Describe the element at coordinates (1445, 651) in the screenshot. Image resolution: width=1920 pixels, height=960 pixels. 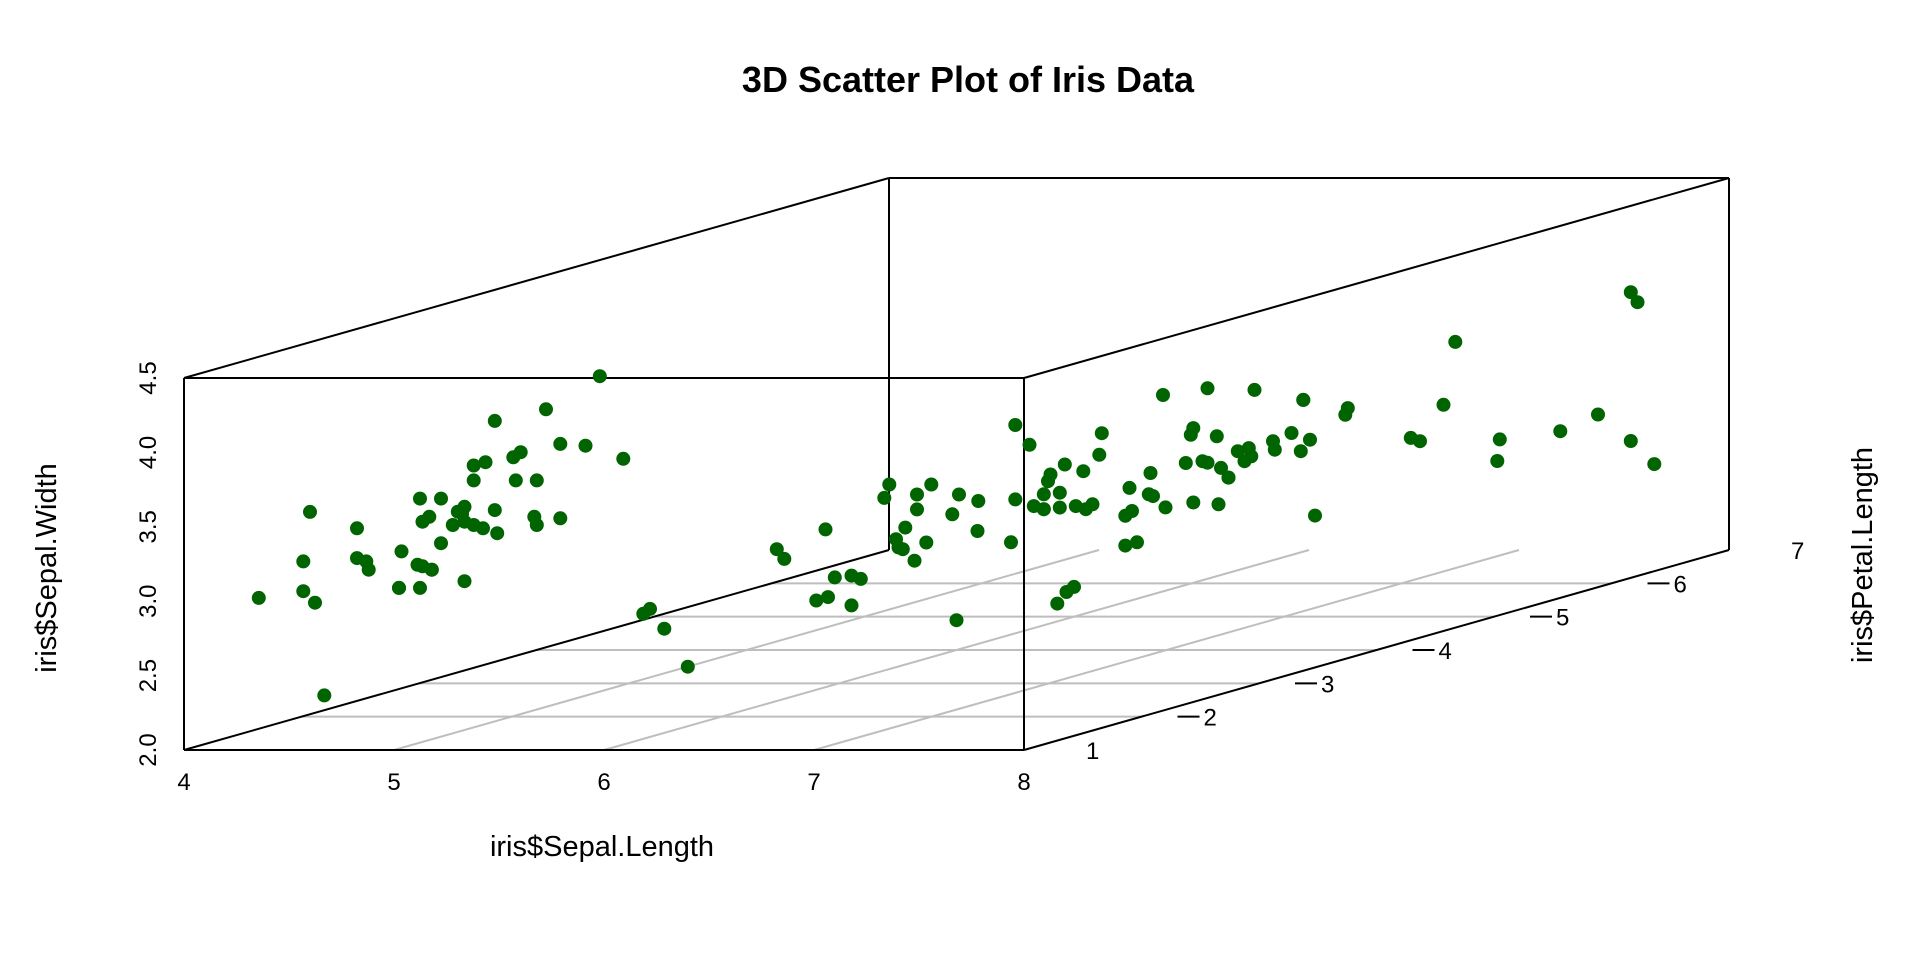
I see `y-tick-label: 4` at that location.